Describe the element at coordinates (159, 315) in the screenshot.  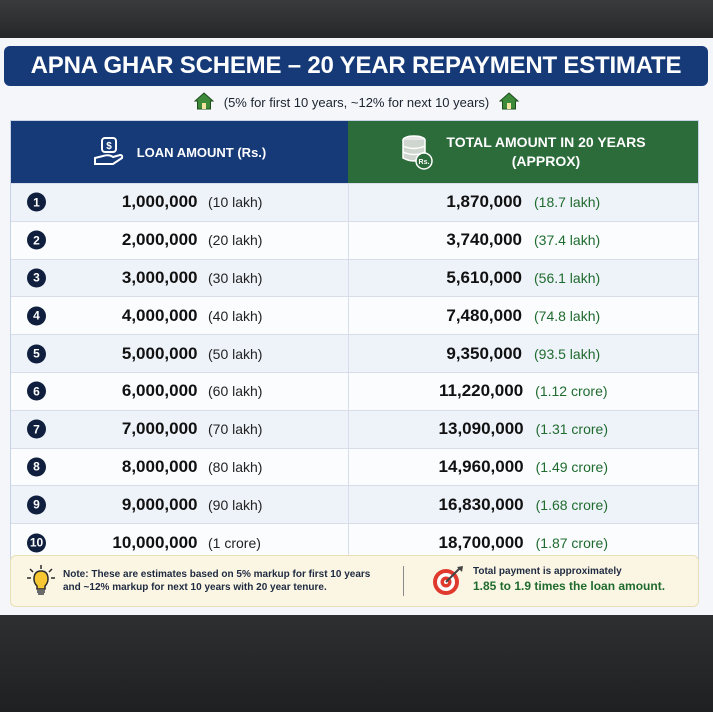
I see `loan-amount: 4,000,000` at that location.